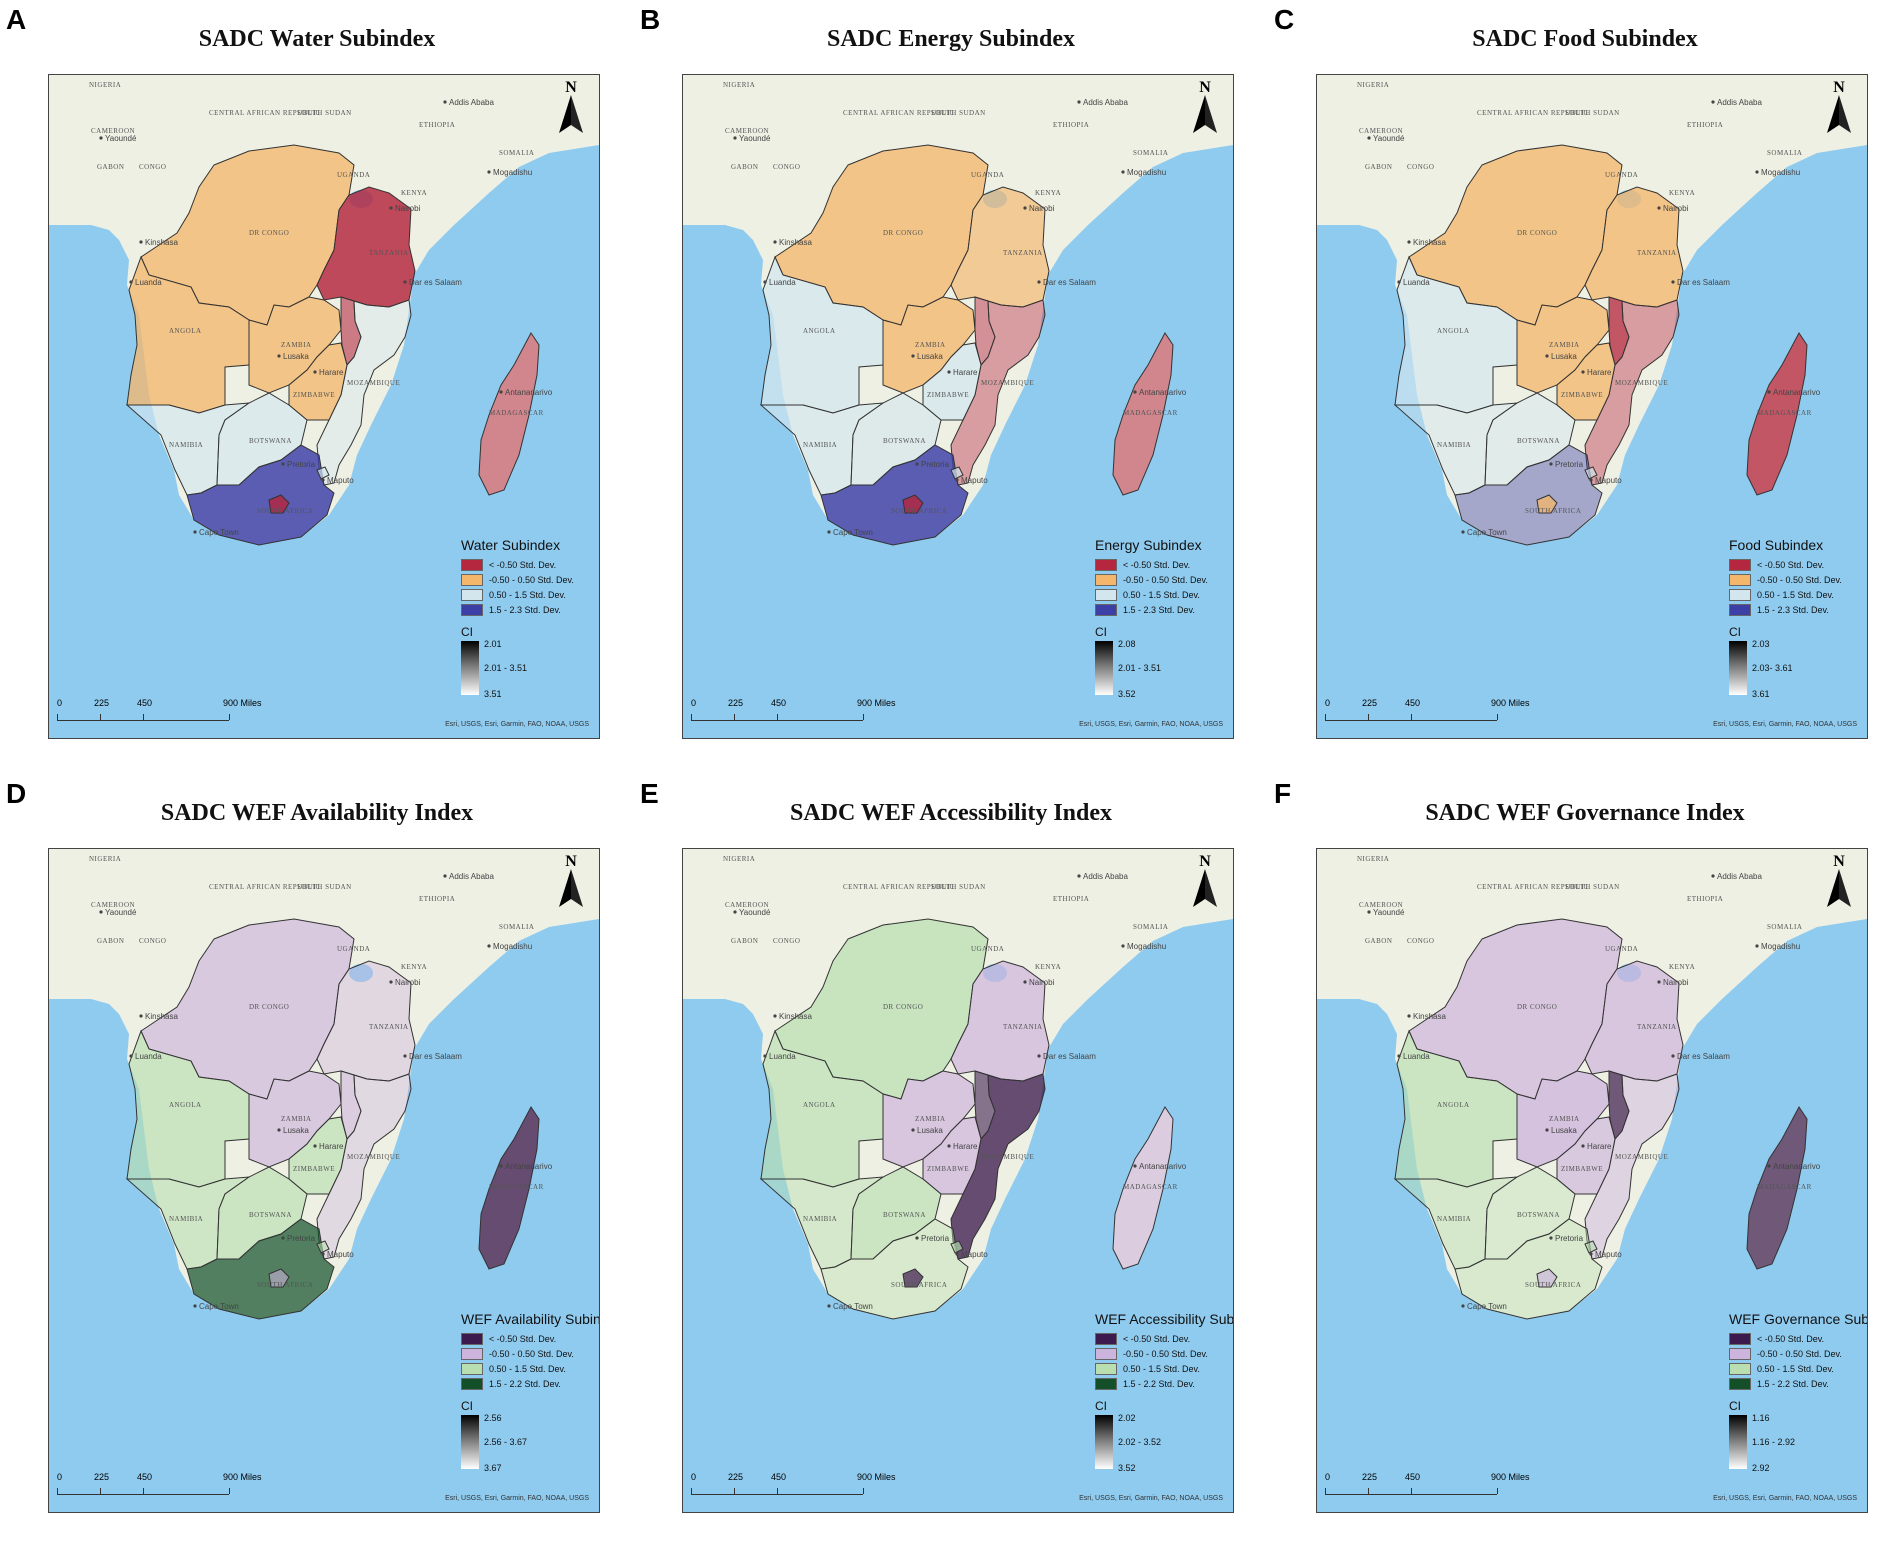 The image size is (1902, 1549). Describe the element at coordinates (314, 395) in the screenshot. I see `country-label: ZIMBABWE` at that location.